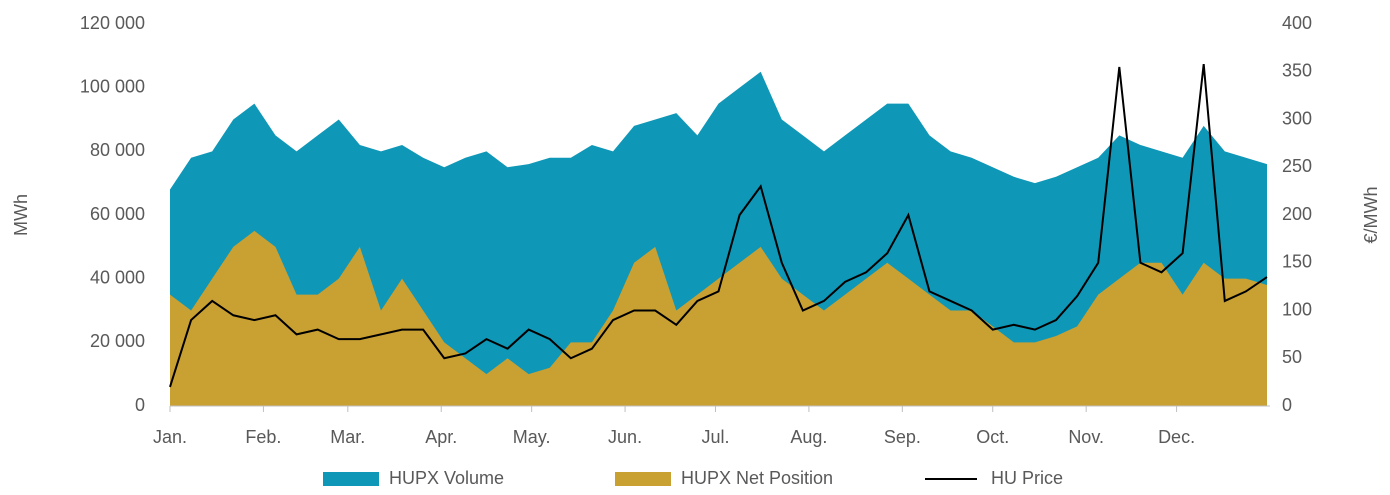 The image size is (1390, 495). Describe the element at coordinates (117, 341) in the screenshot. I see `y-tick-label: 20 000` at that location.